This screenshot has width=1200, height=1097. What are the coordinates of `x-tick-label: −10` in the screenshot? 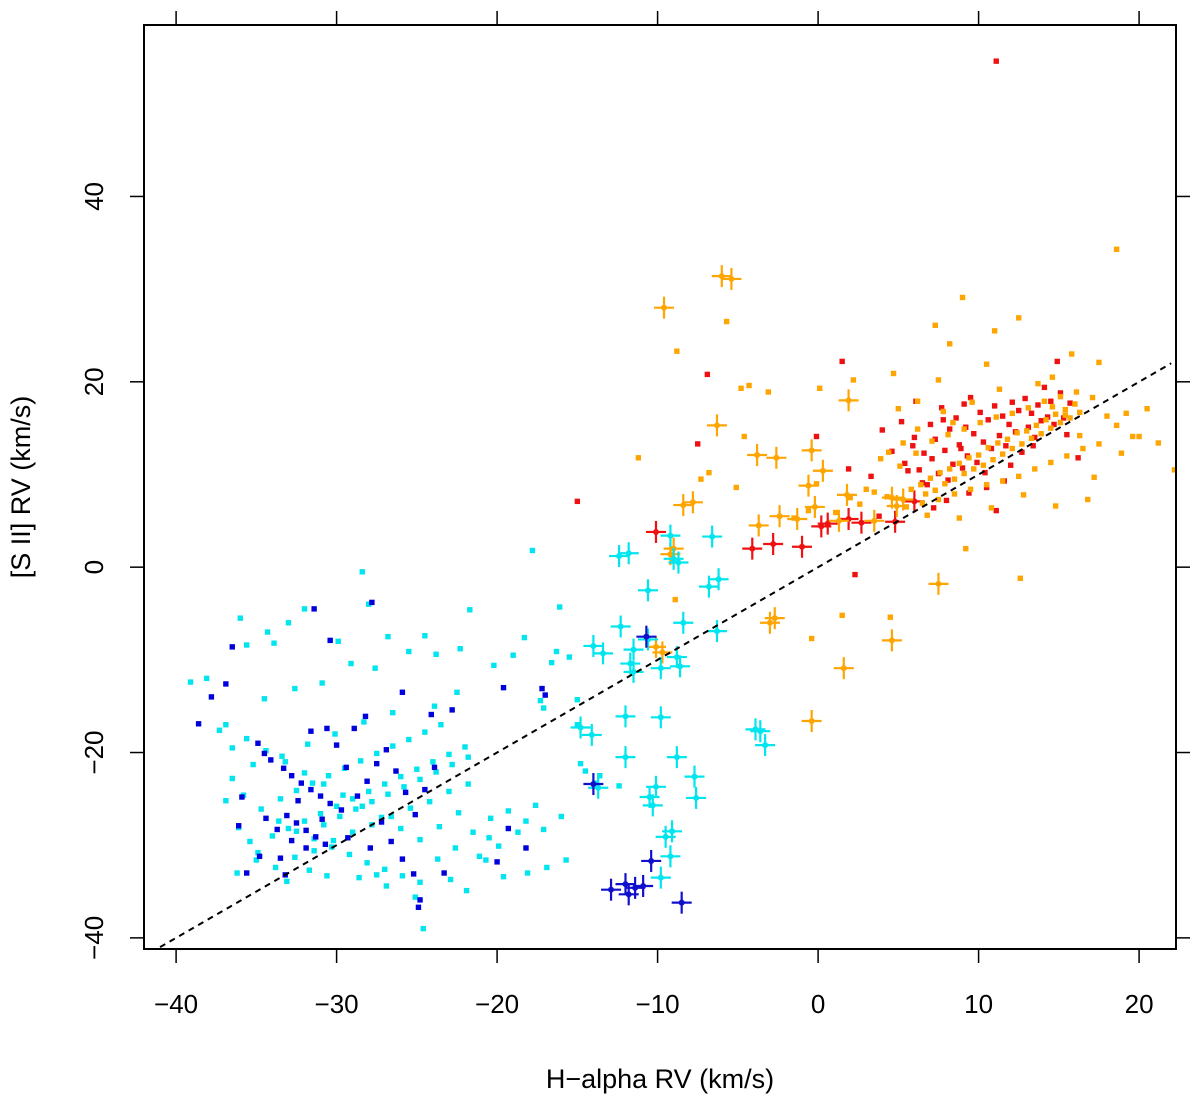 It's located at (658, 1004).